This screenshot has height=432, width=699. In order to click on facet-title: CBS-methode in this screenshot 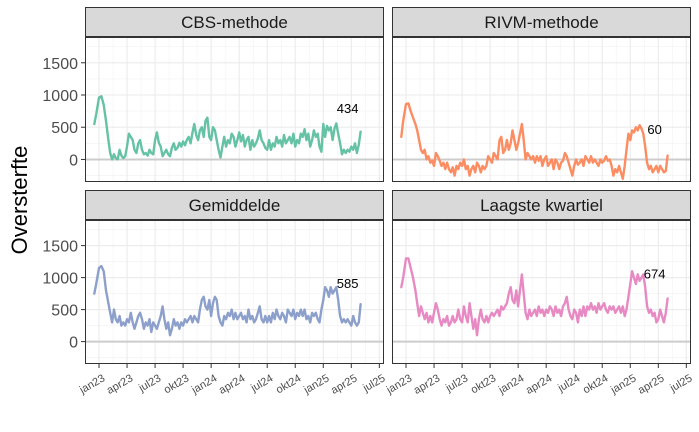, I will do `click(234, 22)`.